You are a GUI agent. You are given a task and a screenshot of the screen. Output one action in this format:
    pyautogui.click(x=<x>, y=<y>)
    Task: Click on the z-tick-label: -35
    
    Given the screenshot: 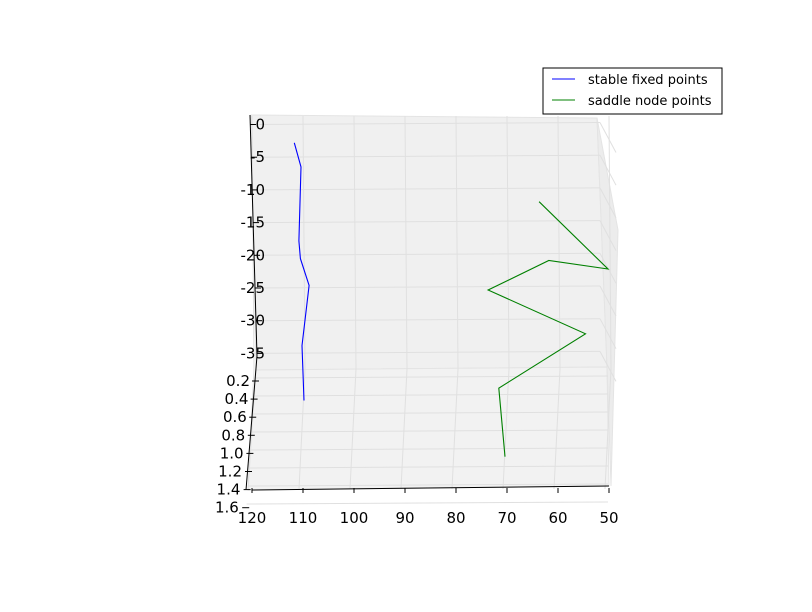 What is the action you would take?
    pyautogui.click(x=253, y=353)
    